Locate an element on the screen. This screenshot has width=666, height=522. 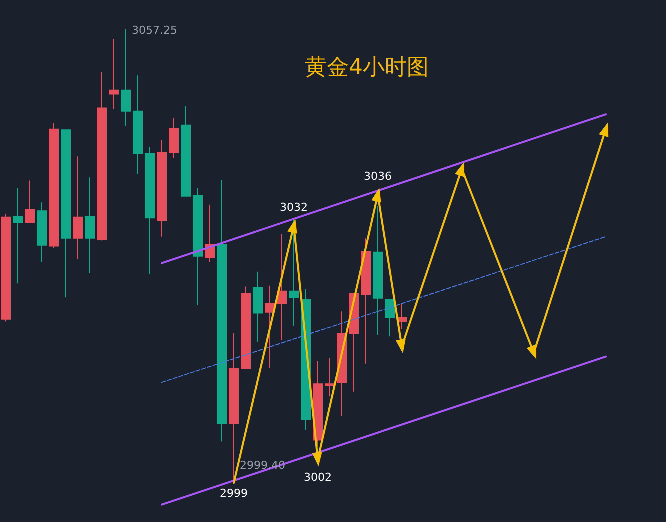
data-label: 2999 is located at coordinates (234, 493).